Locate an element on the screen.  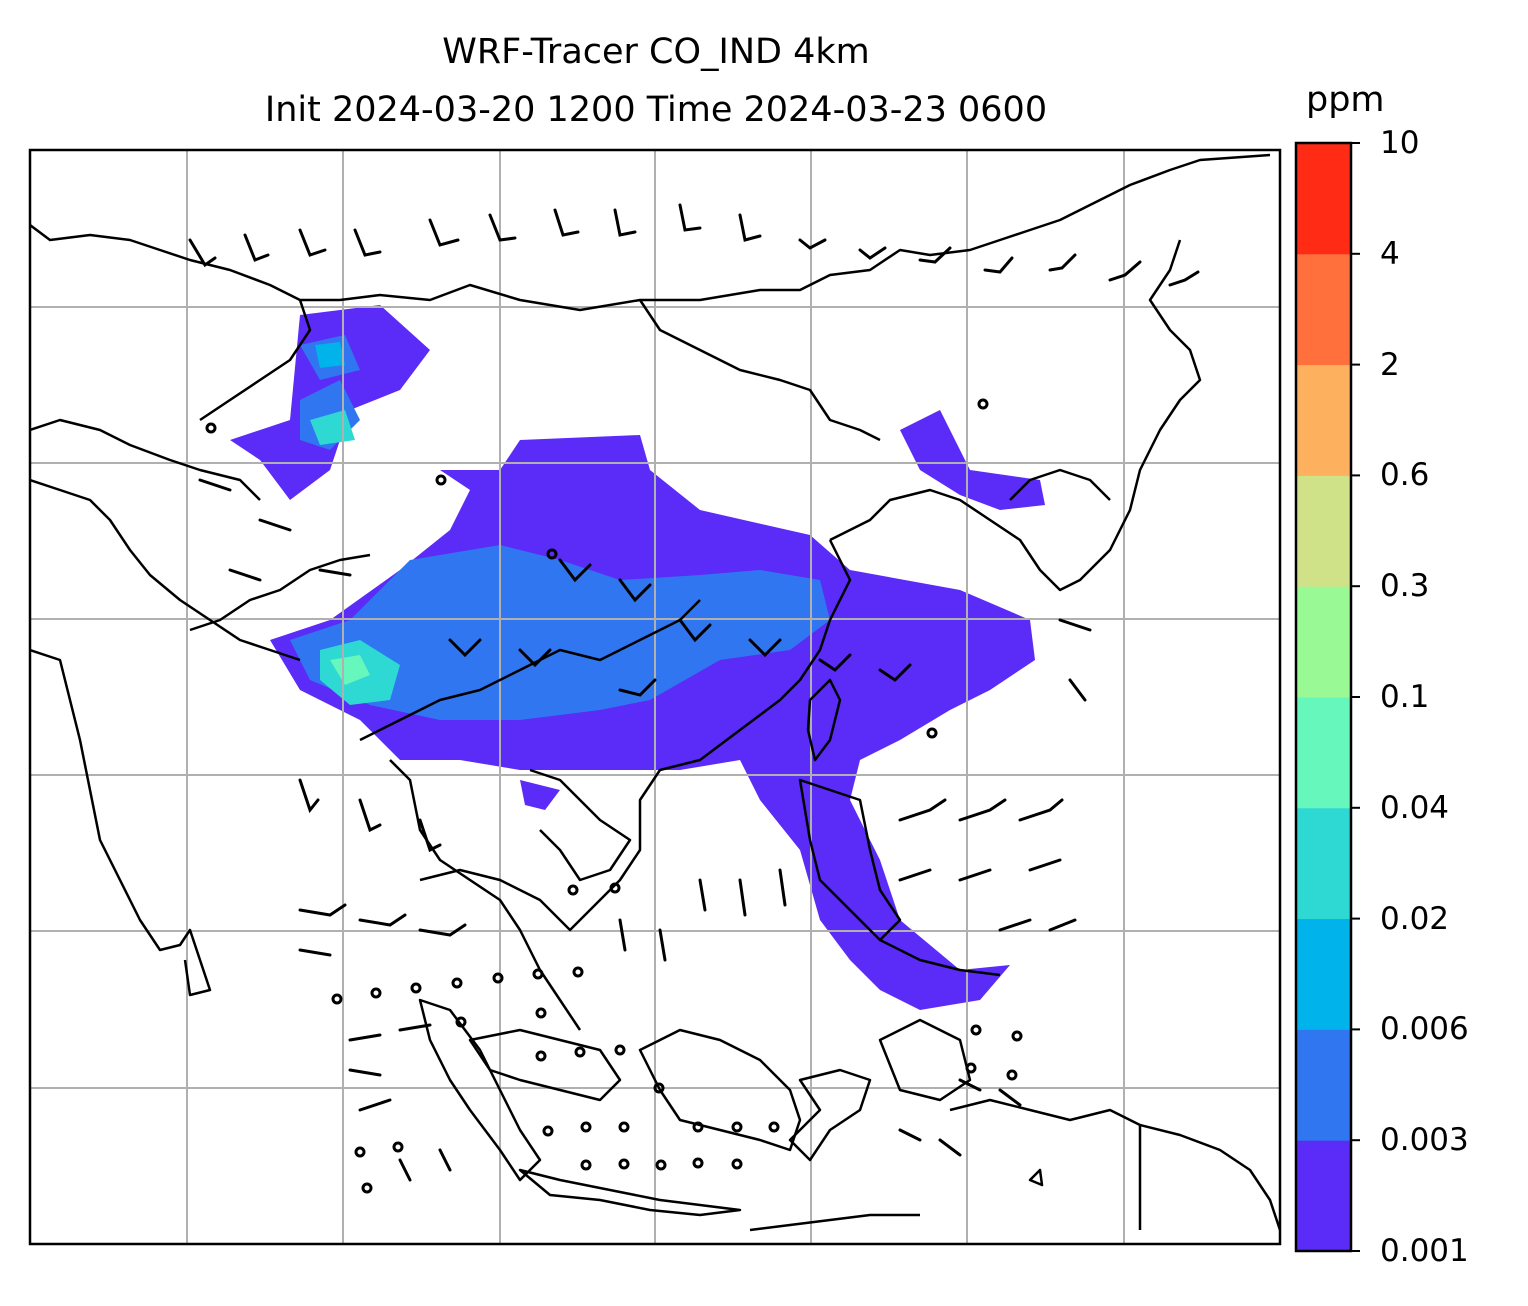
colorbar-tick-label: 0.003 is located at coordinates (1424, 1140).